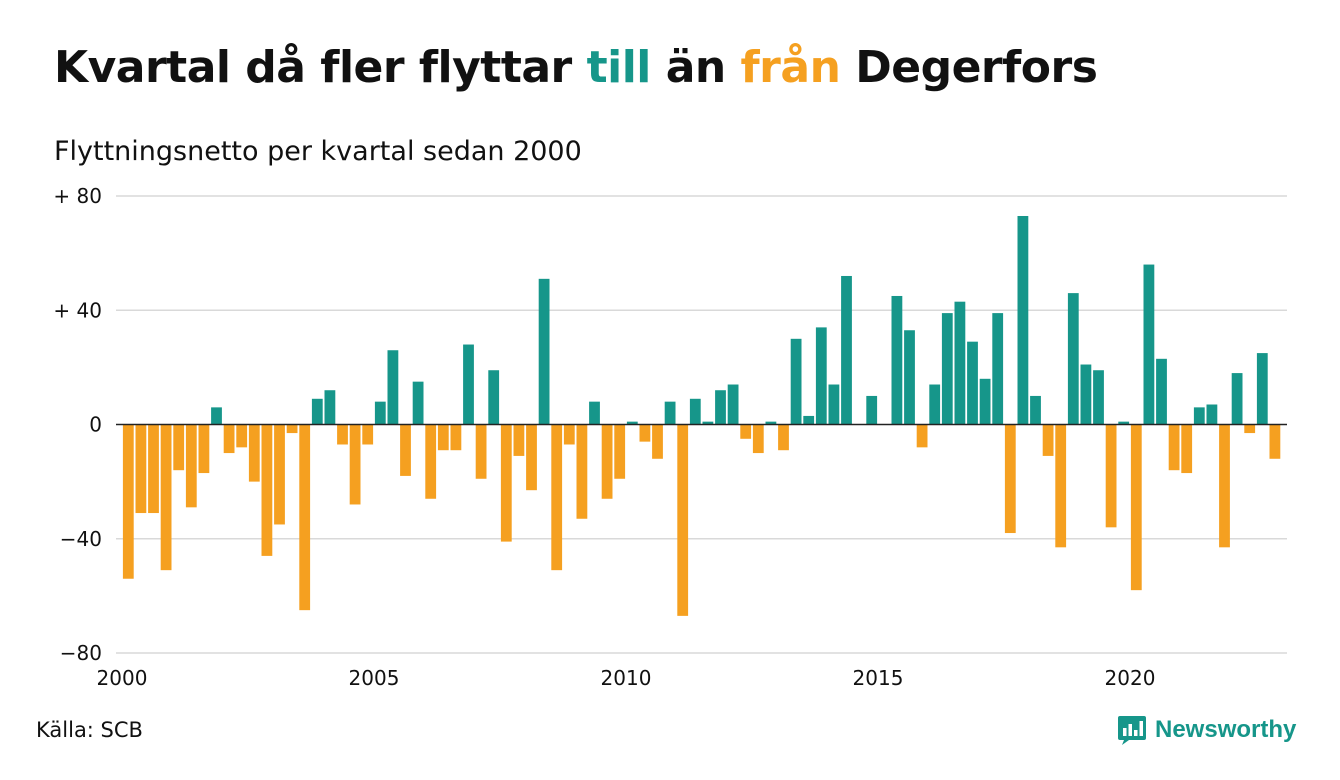  I want to click on title-out-word: från, so click(790, 67).